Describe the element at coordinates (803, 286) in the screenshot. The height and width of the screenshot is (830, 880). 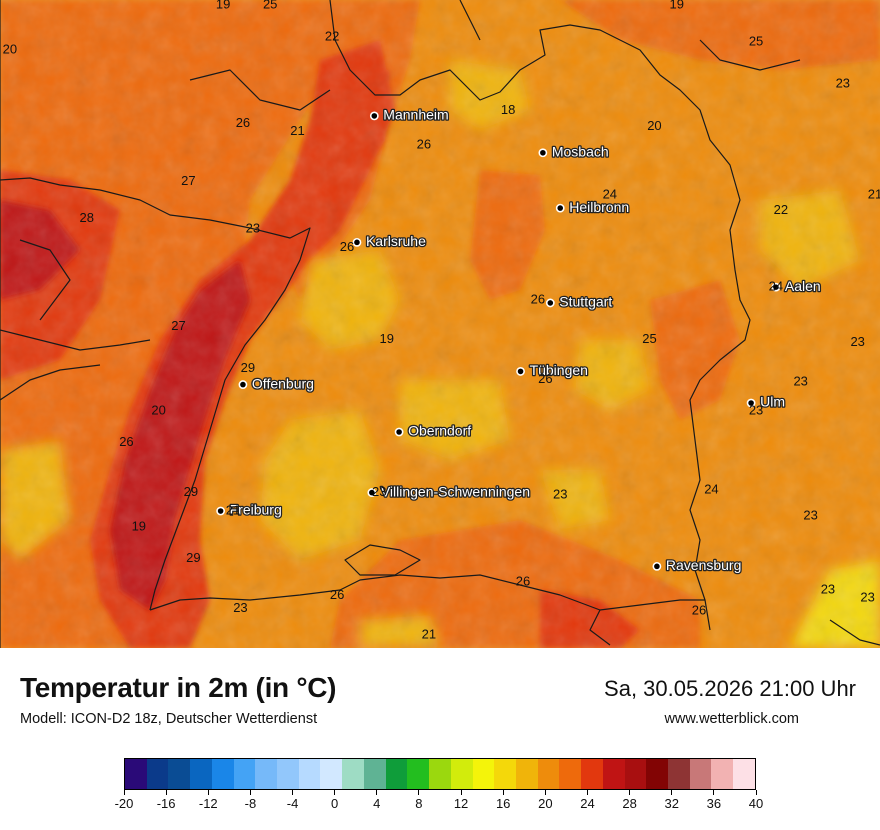
I see `city-label: Aalen` at that location.